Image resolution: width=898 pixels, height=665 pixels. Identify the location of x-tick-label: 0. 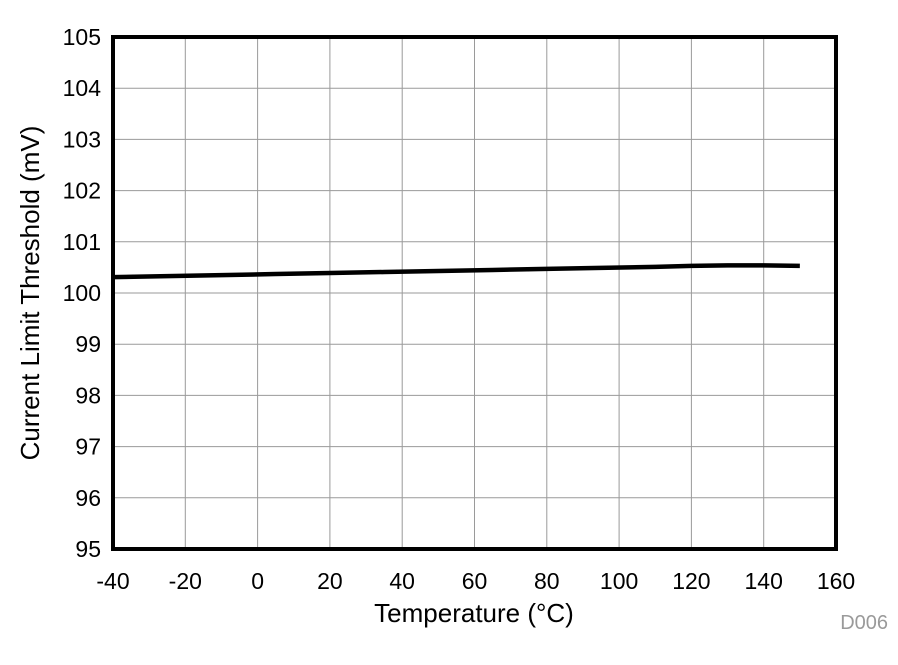
(257, 581).